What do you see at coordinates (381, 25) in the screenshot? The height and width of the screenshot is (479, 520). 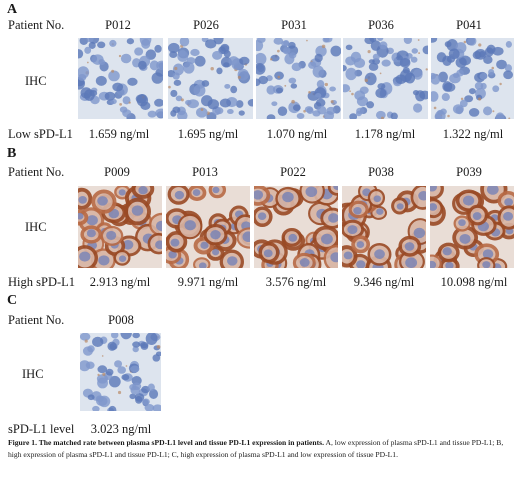 I see `patient-id: P036` at bounding box center [381, 25].